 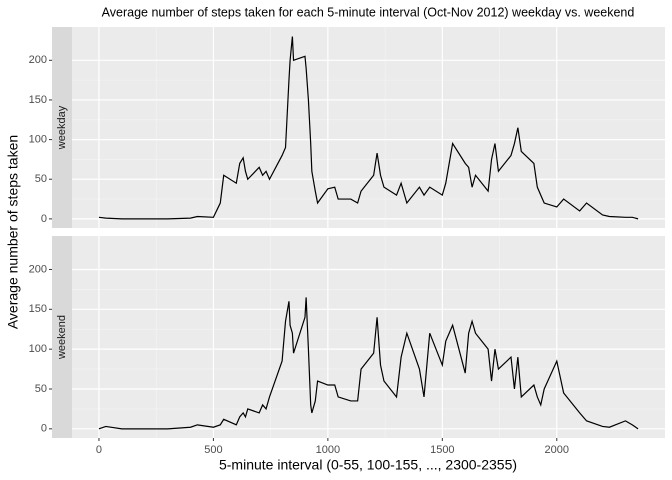 I want to click on strip-label: weekday, so click(x=62, y=127).